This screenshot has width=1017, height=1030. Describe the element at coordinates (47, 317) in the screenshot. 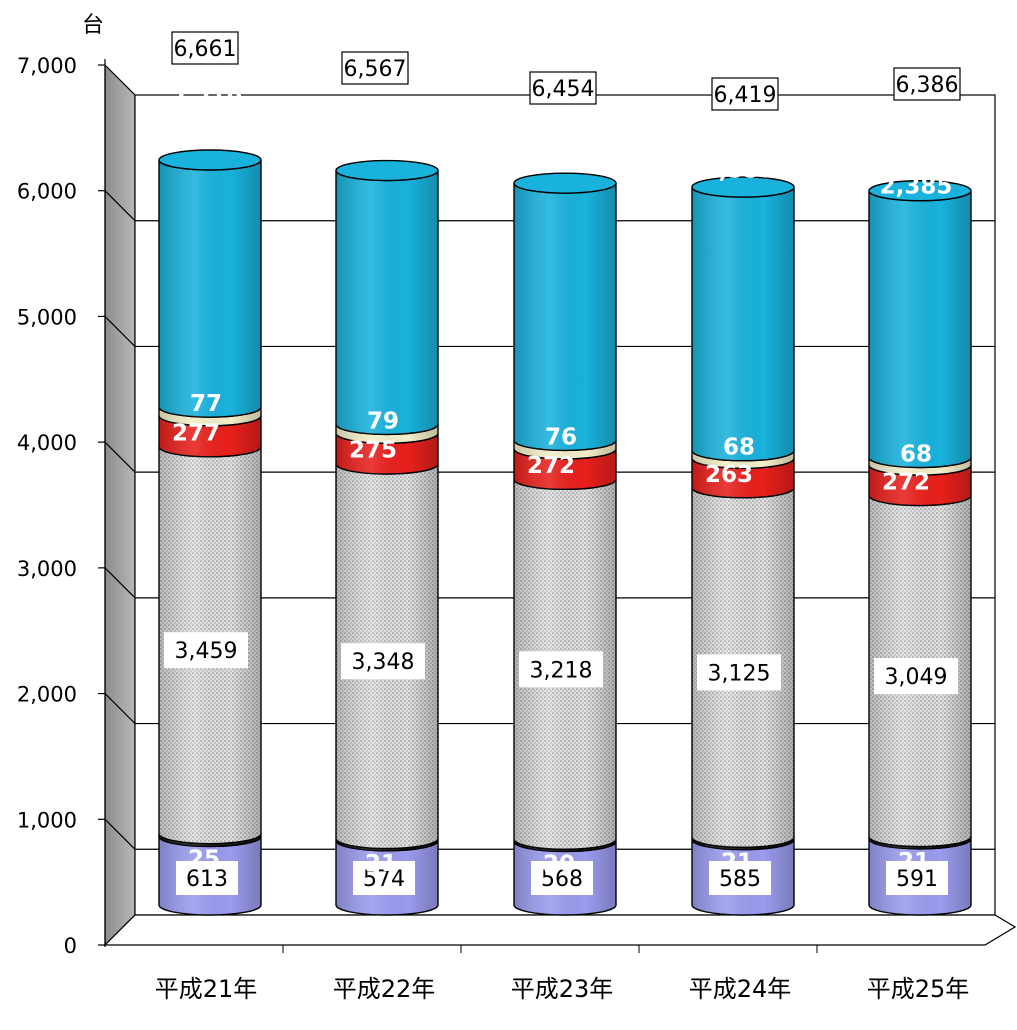

I see `y-tick-label: 5,000` at that location.